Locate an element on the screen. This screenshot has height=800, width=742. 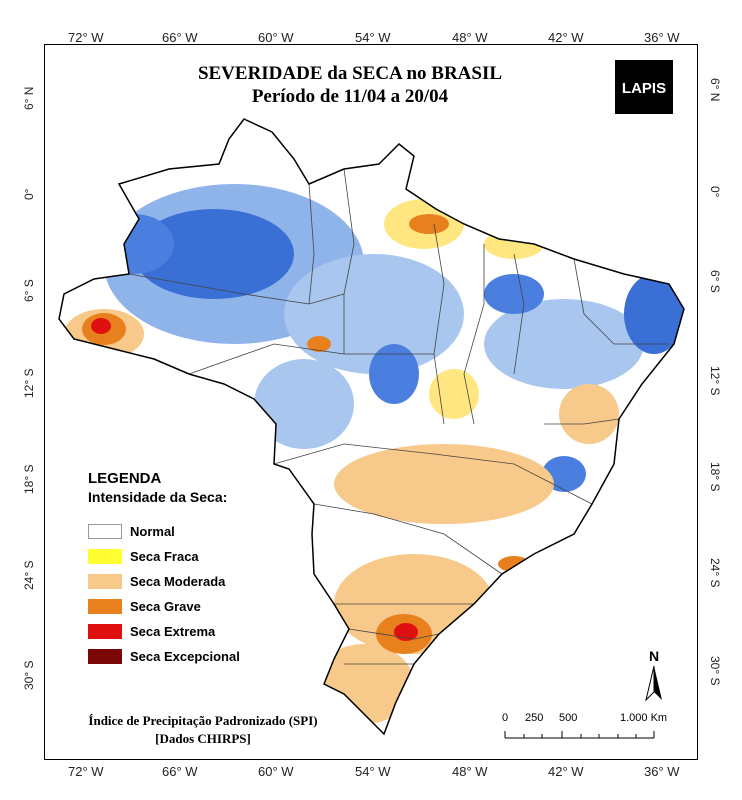
legend-swatch-seca-extrema is located at coordinates (105, 631).